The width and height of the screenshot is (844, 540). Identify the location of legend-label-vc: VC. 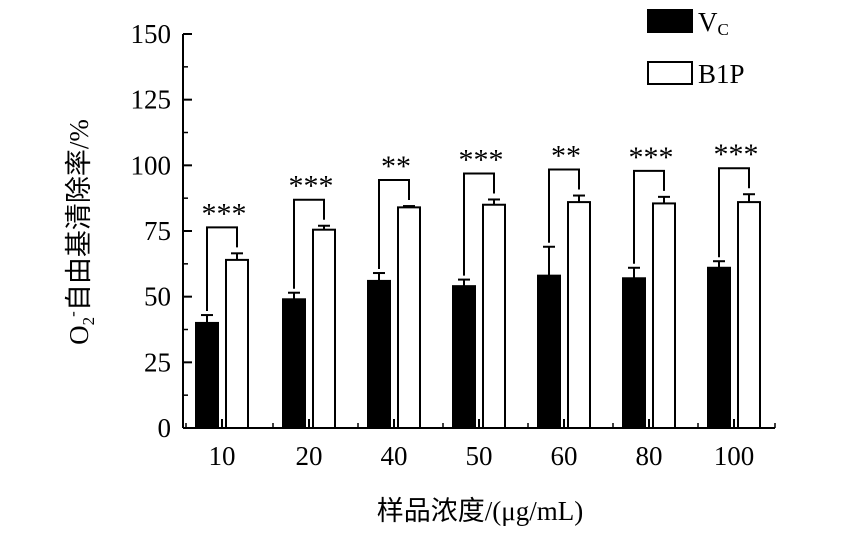
(713, 23).